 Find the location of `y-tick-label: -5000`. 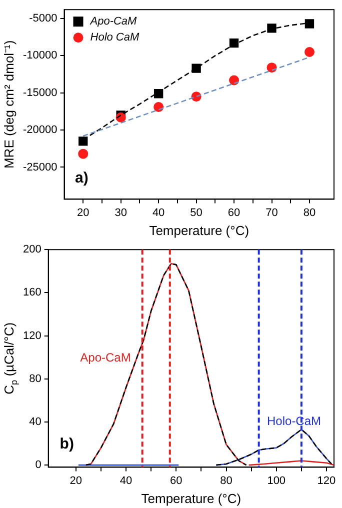

y-tick-label: -5000 is located at coordinates (43, 18).